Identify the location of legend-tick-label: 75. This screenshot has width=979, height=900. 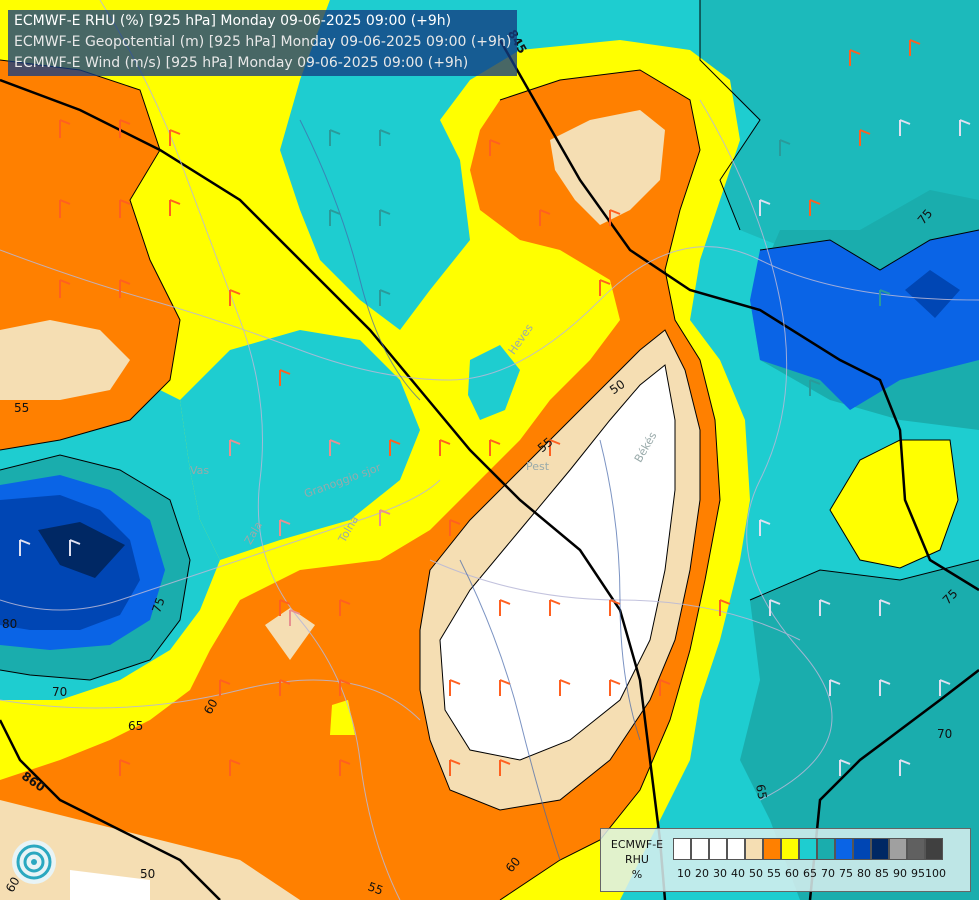
(846, 873).